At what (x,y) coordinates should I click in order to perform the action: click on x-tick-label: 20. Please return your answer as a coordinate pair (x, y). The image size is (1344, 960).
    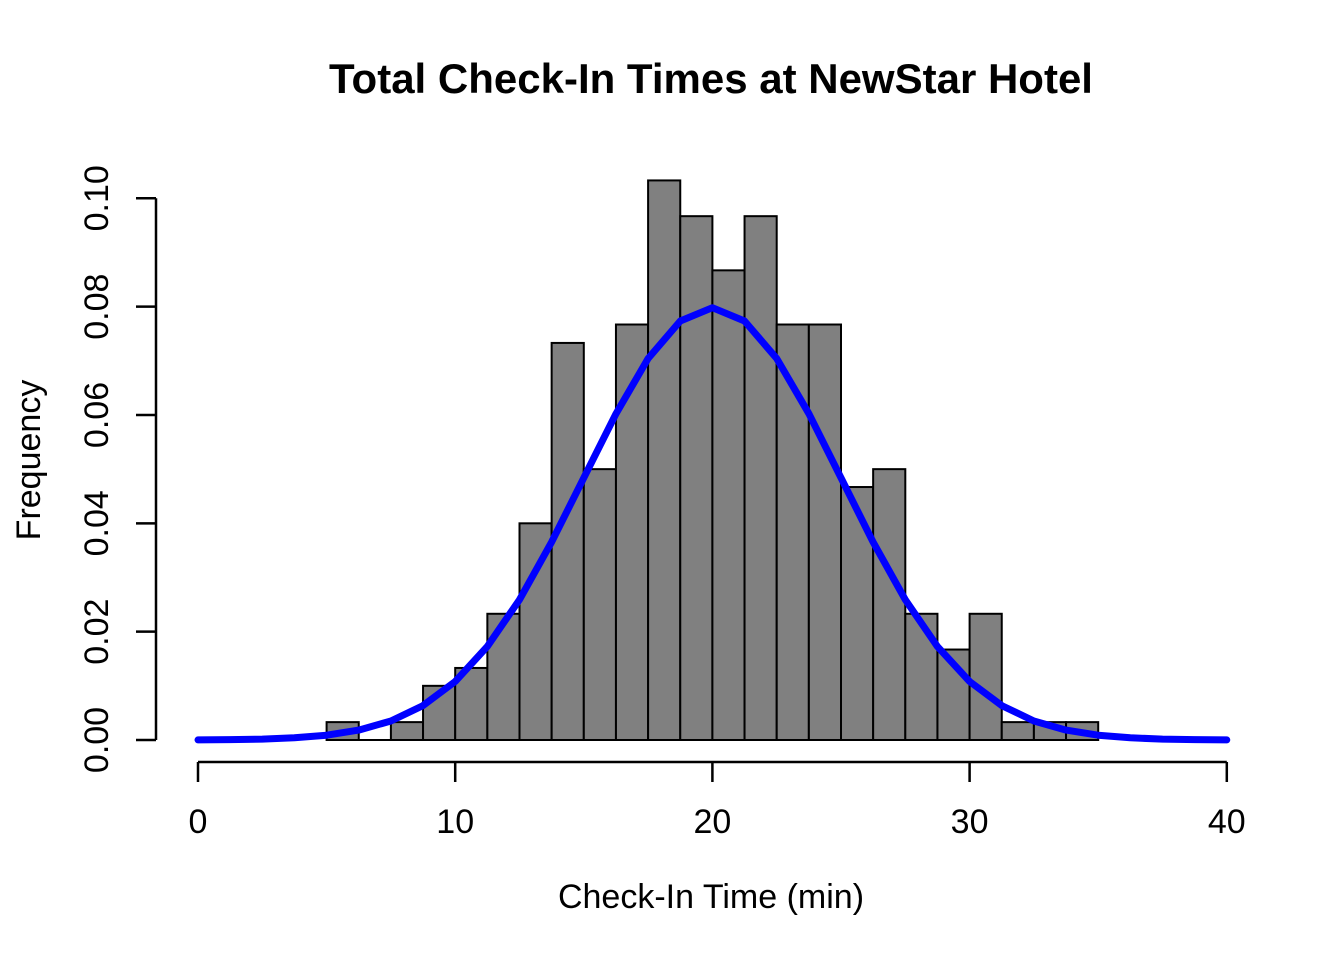
    Looking at the image, I should click on (712, 822).